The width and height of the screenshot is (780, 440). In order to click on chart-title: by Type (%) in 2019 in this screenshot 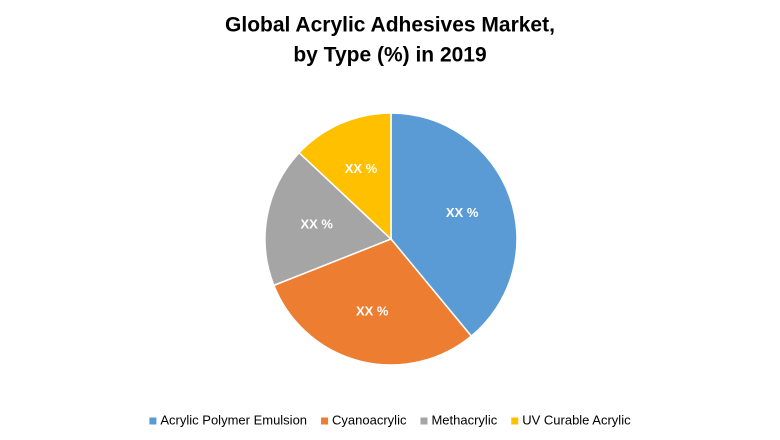, I will do `click(389, 55)`.